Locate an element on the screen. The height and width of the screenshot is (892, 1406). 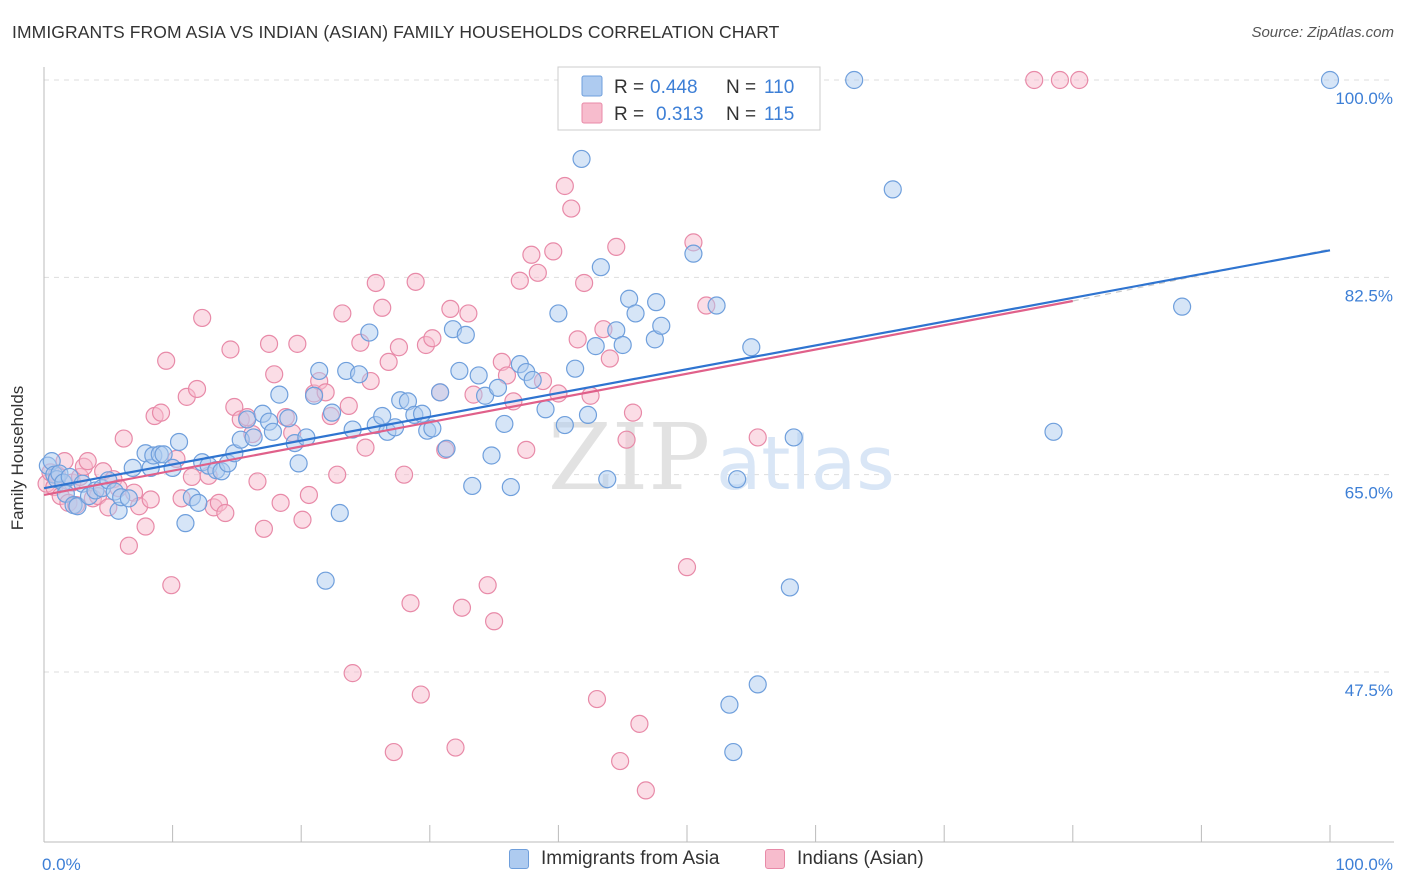
x-tick-label-1: 100.0% is located at coordinates (1364, 864).